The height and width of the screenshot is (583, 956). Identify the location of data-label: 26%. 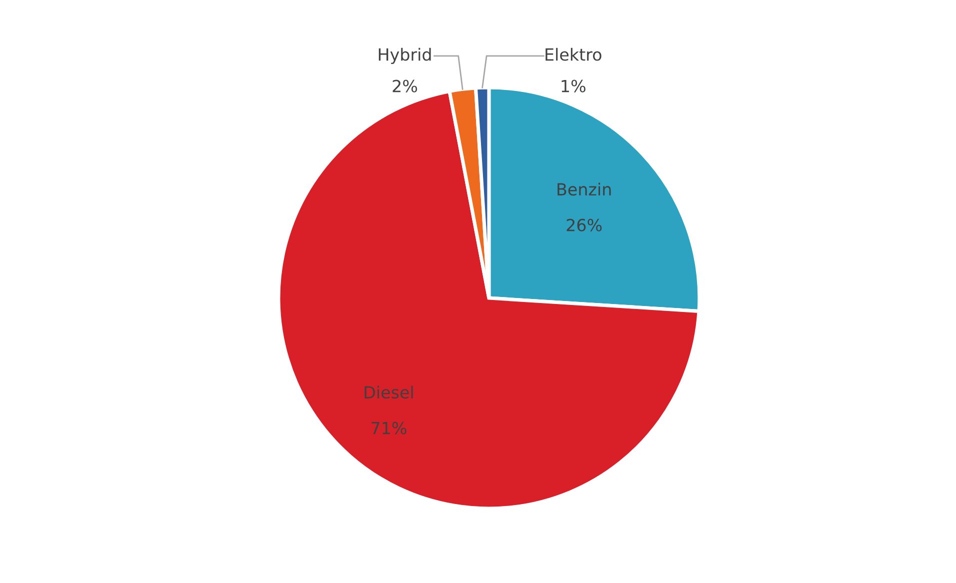
(584, 225).